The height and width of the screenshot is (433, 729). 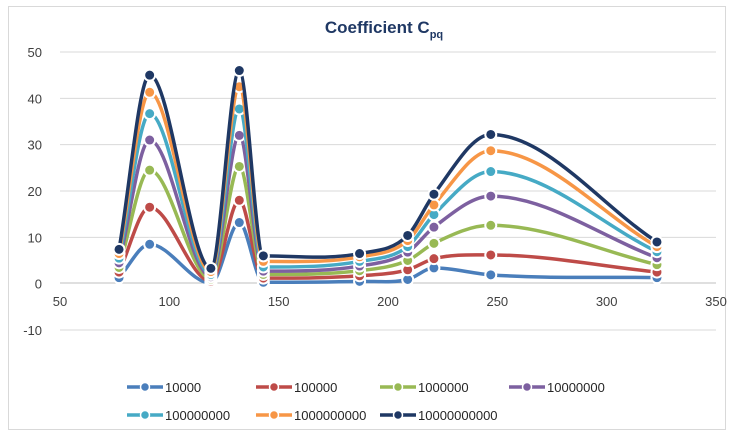 What do you see at coordinates (164, 387) in the screenshot?
I see `legend-item: 10000` at bounding box center [164, 387].